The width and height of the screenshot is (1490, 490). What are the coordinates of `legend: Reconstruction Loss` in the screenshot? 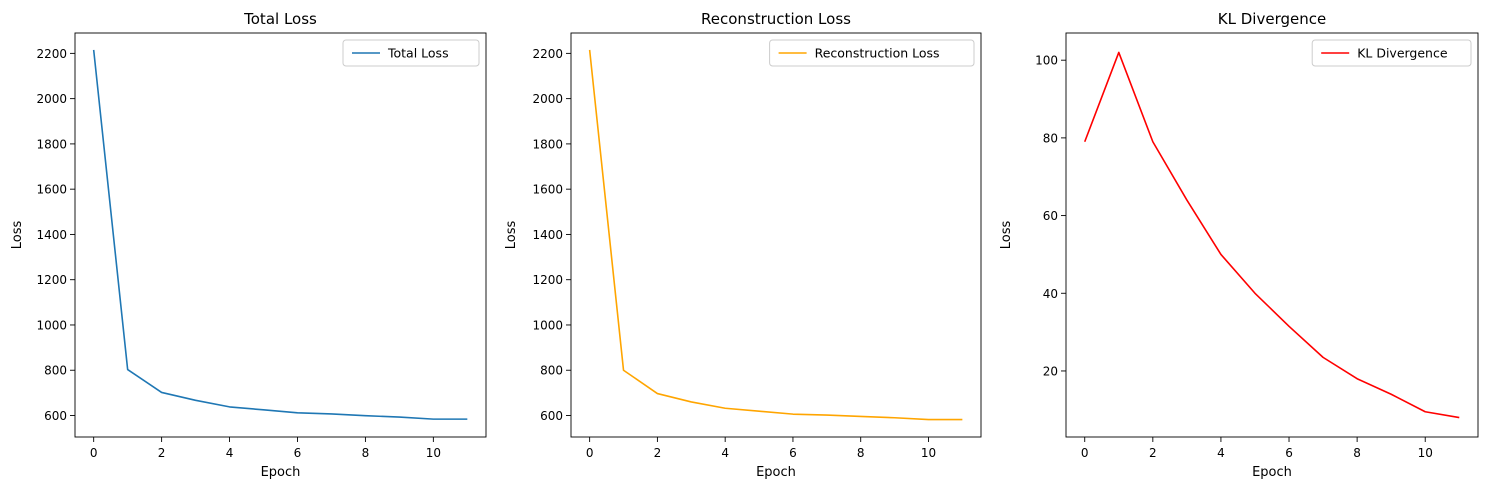 It's located at (872, 53).